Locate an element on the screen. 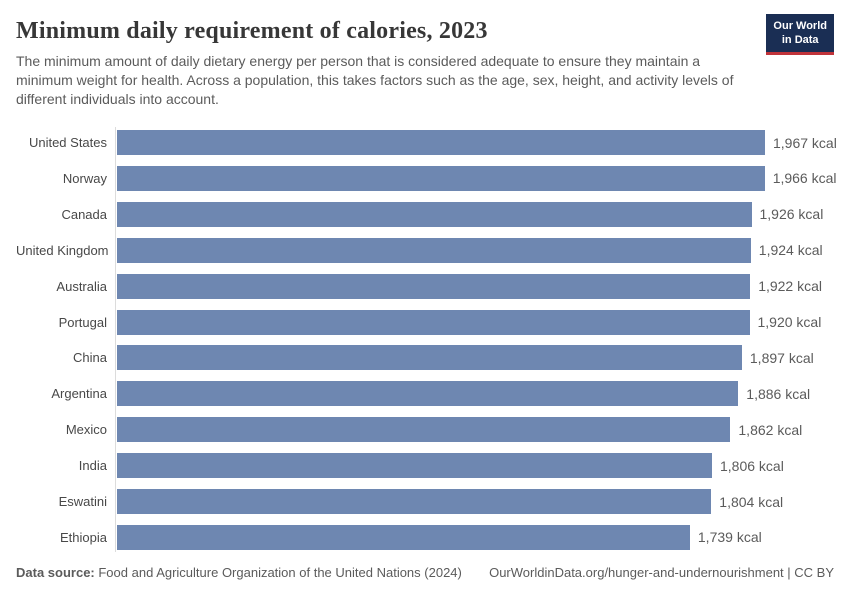 This screenshot has height=600, width=850. chart-row: Norway 1,966 kcal is located at coordinates (426, 178).